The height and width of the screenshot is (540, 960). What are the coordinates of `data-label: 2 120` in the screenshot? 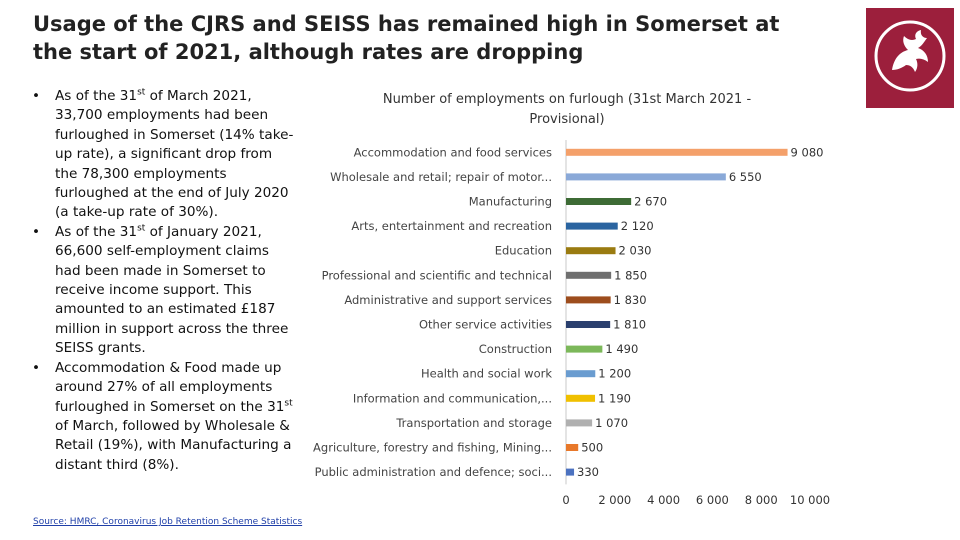 It's located at (637, 226).